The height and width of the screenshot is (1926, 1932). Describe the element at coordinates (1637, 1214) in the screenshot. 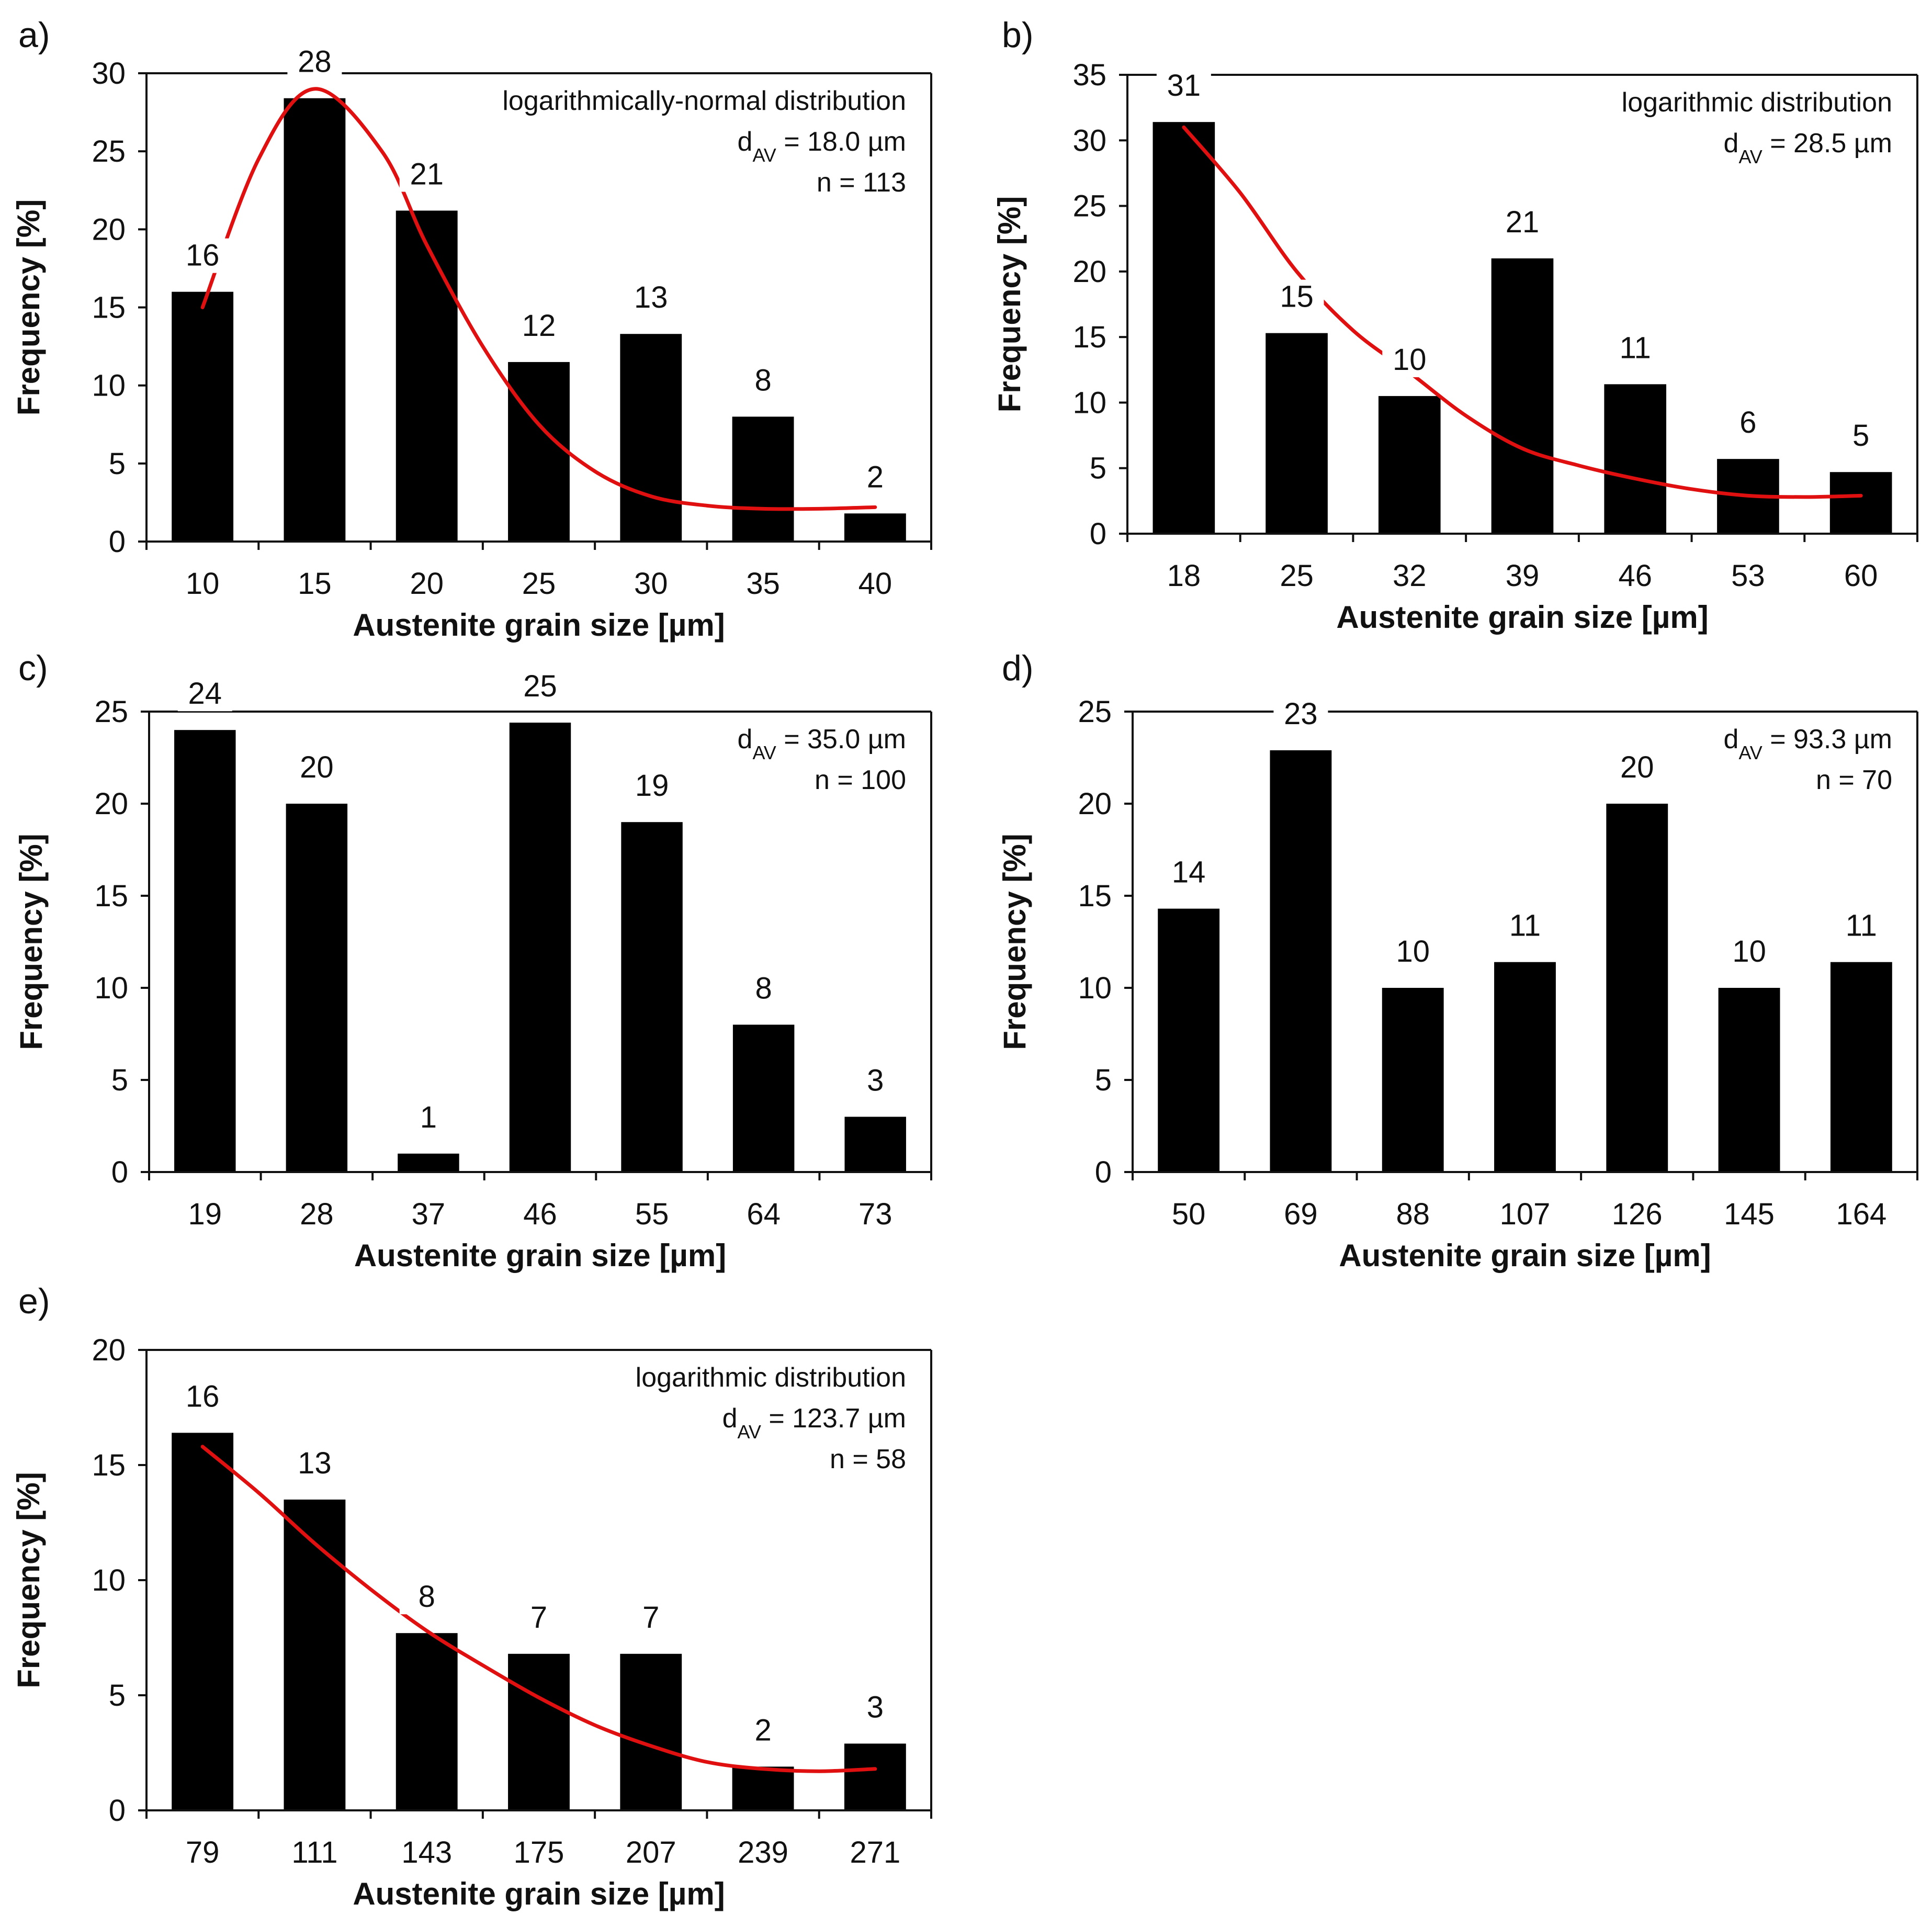

I see `x-tick-label-126: 126` at that location.